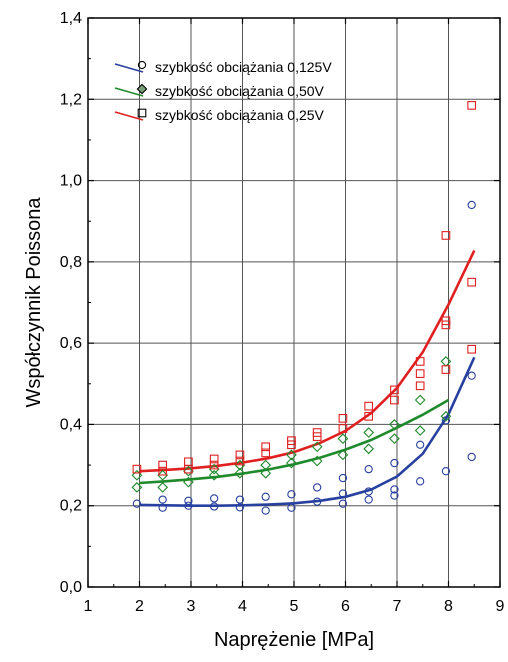 This screenshot has height=662, width=508. I want to click on x-tick-label: 8, so click(448, 606).